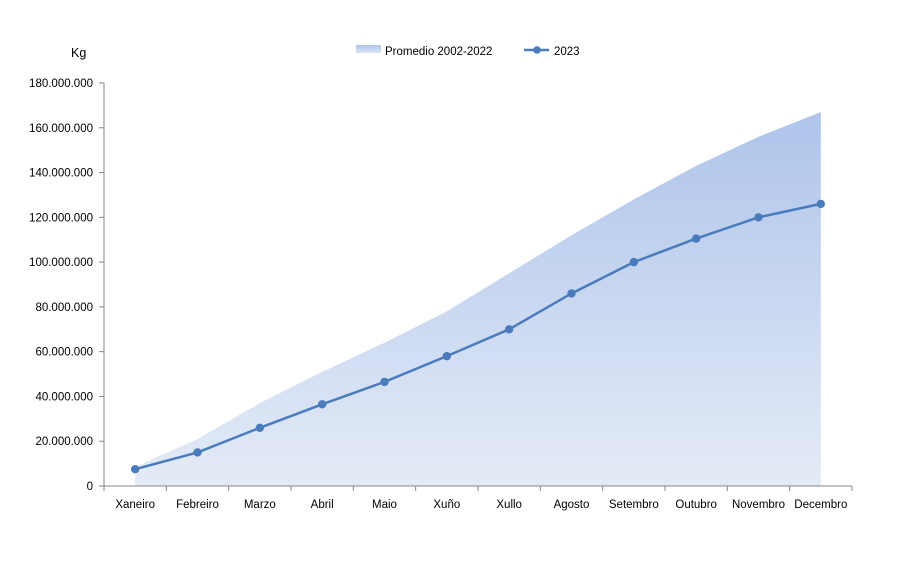 This screenshot has height=574, width=901. I want to click on x-tick-label: Outubro, so click(696, 505).